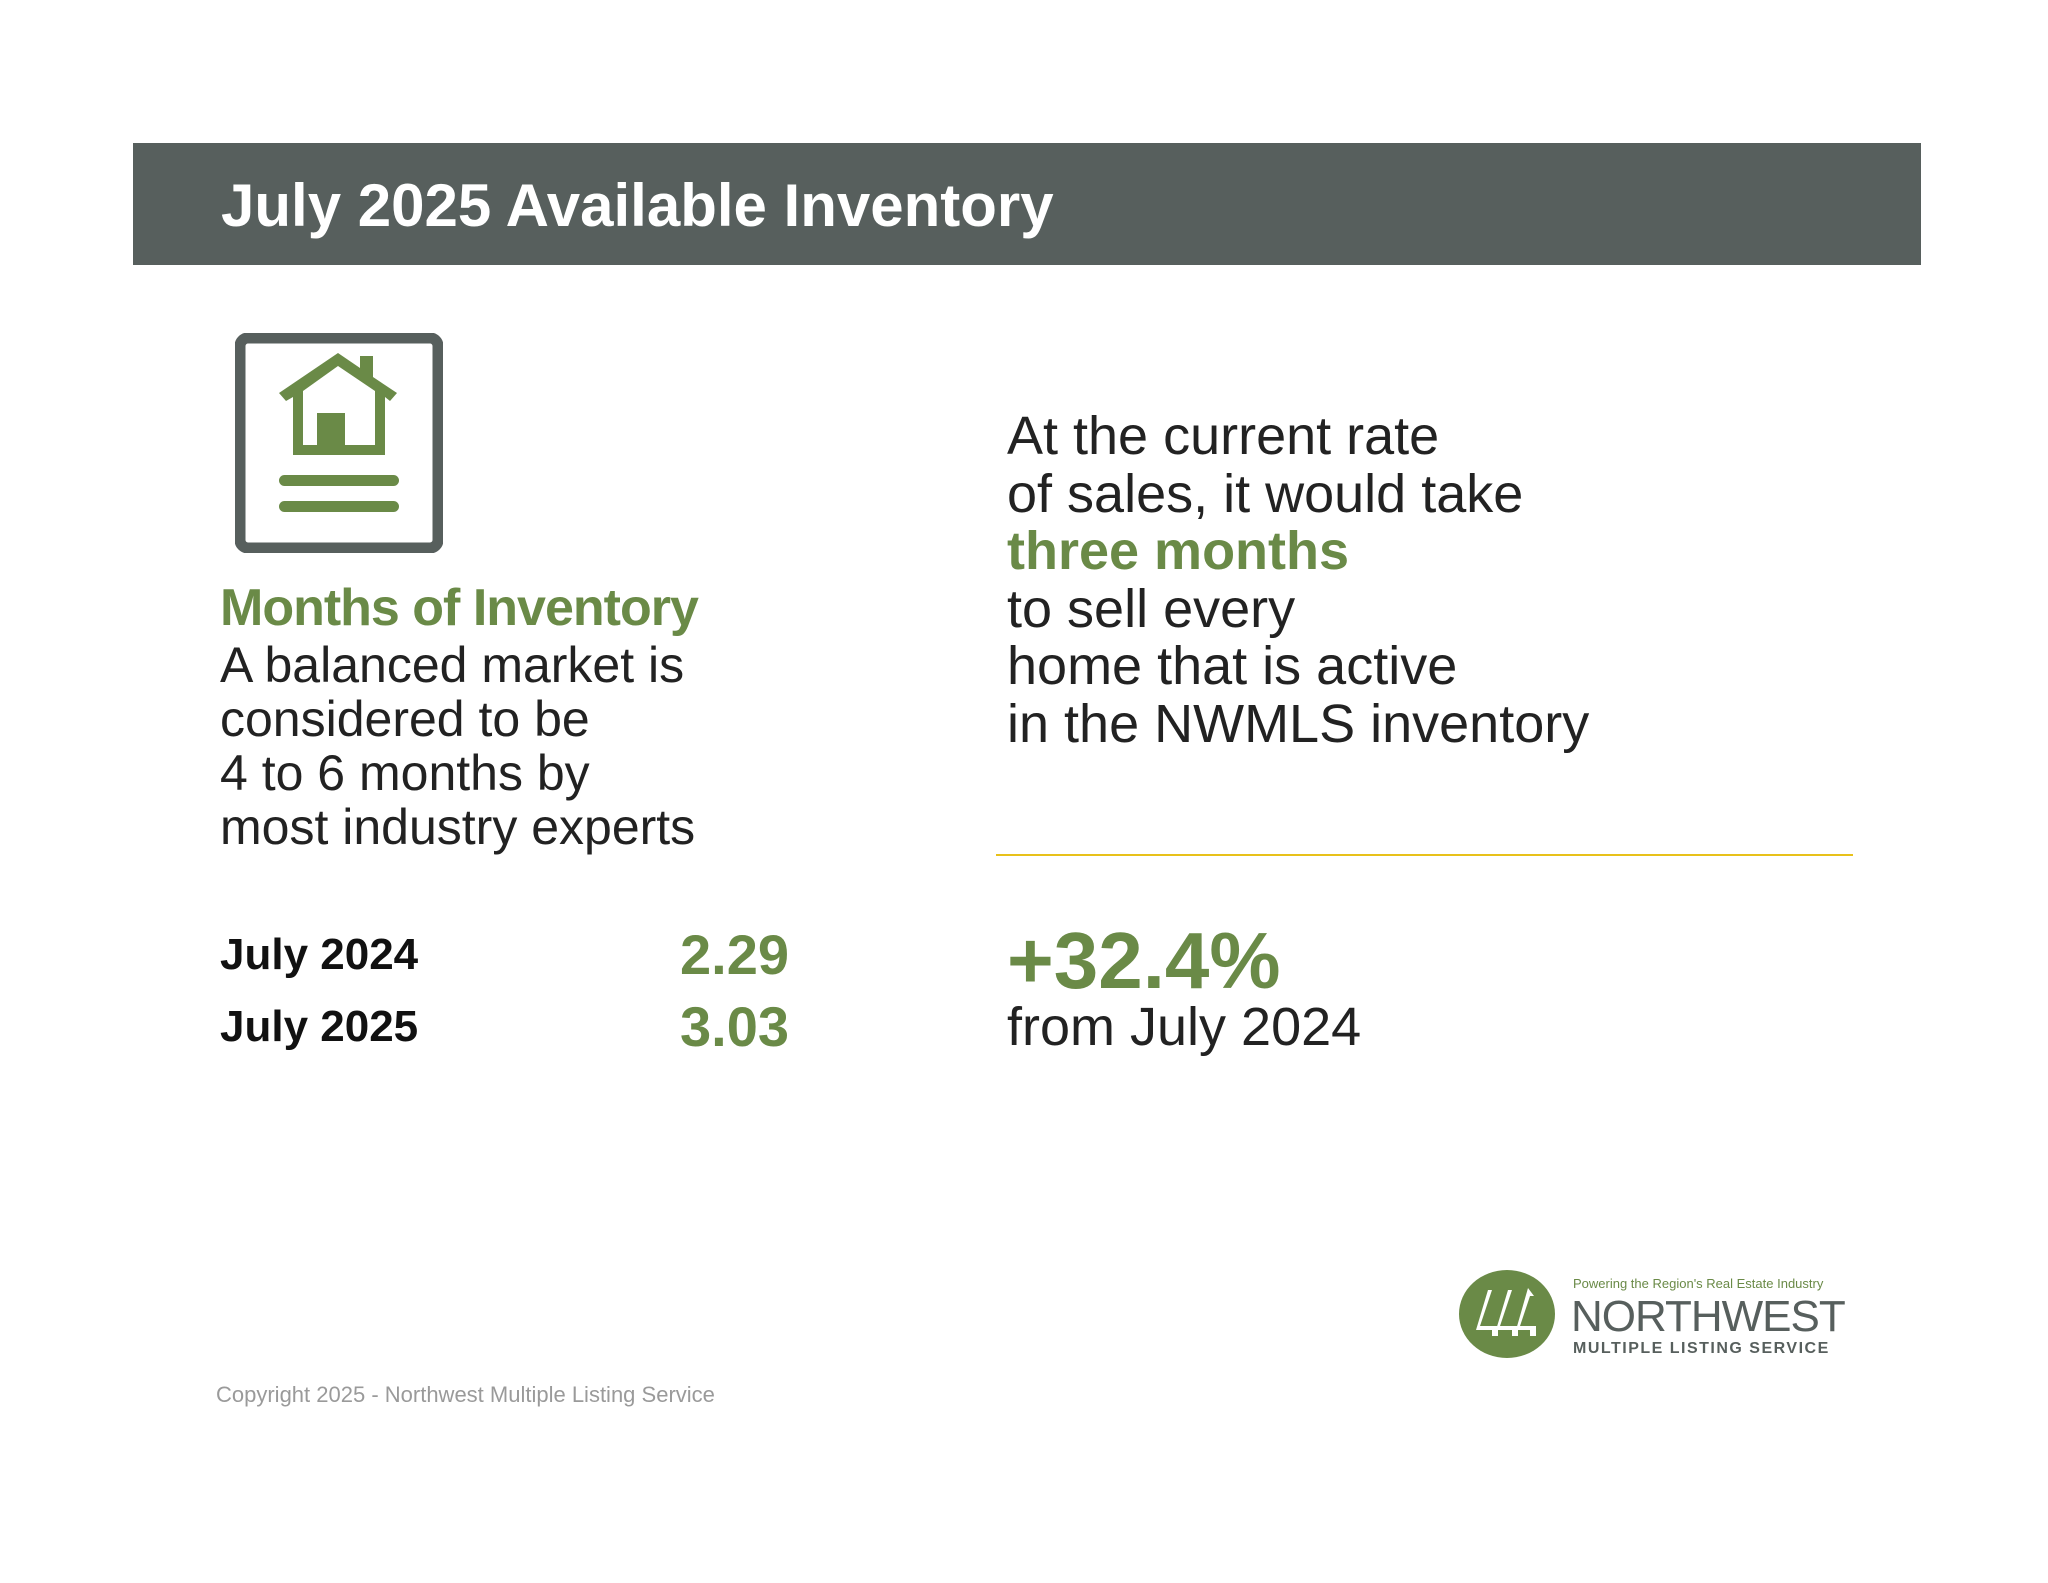 Image resolution: width=2048 pixels, height=1583 pixels. Describe the element at coordinates (734, 954) in the screenshot. I see `row-value-2024: 2.29` at that location.